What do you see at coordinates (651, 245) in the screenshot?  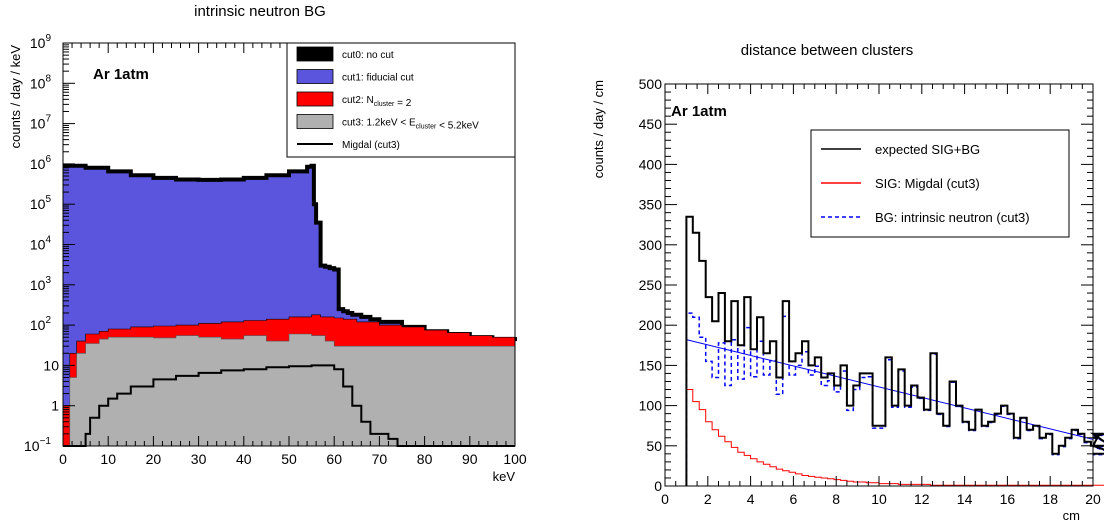 I see `y-tick-label: 300` at bounding box center [651, 245].